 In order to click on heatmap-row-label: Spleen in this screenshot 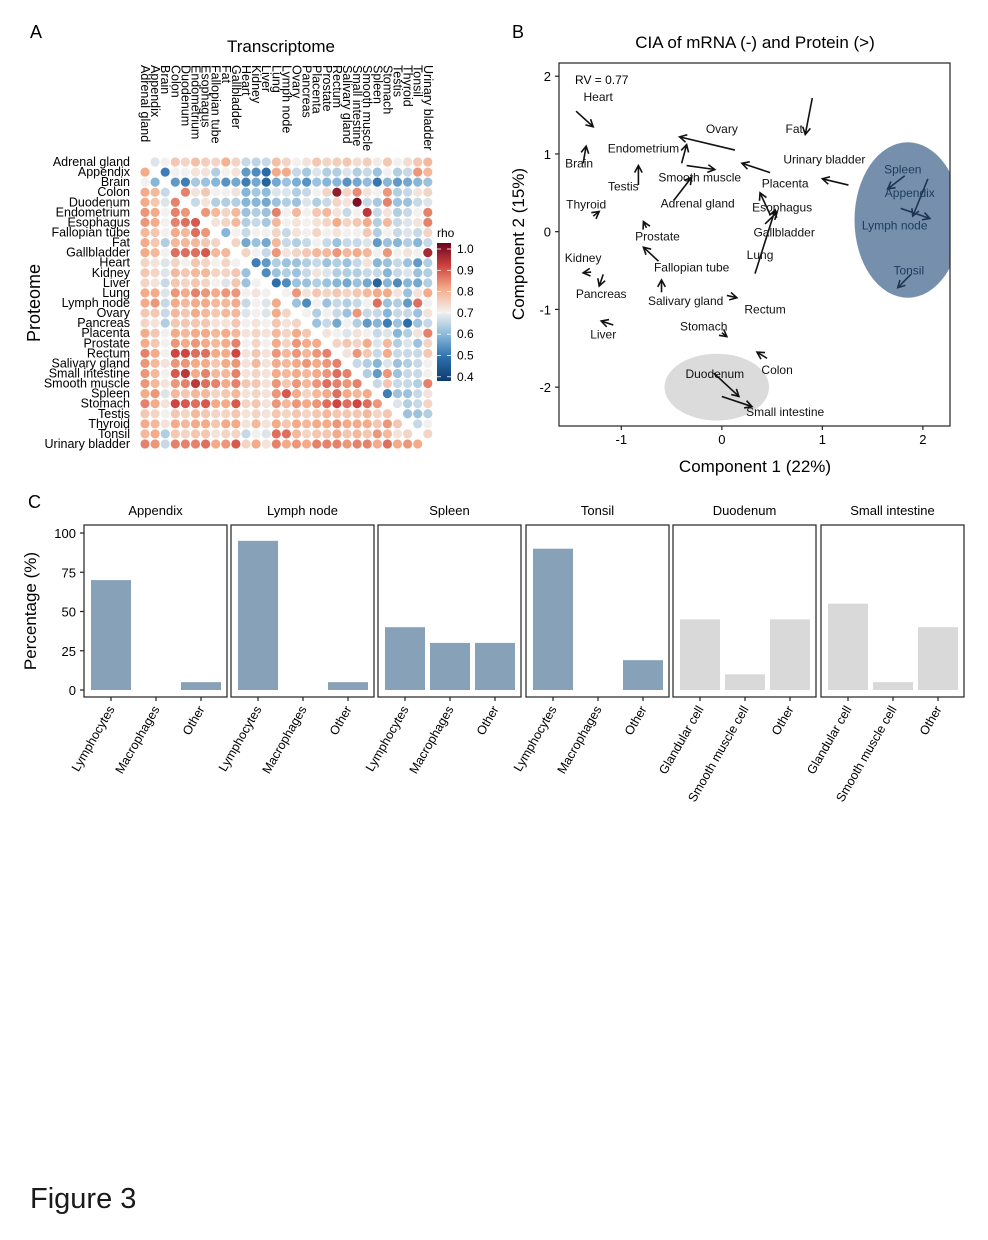, I will do `click(110, 394)`.